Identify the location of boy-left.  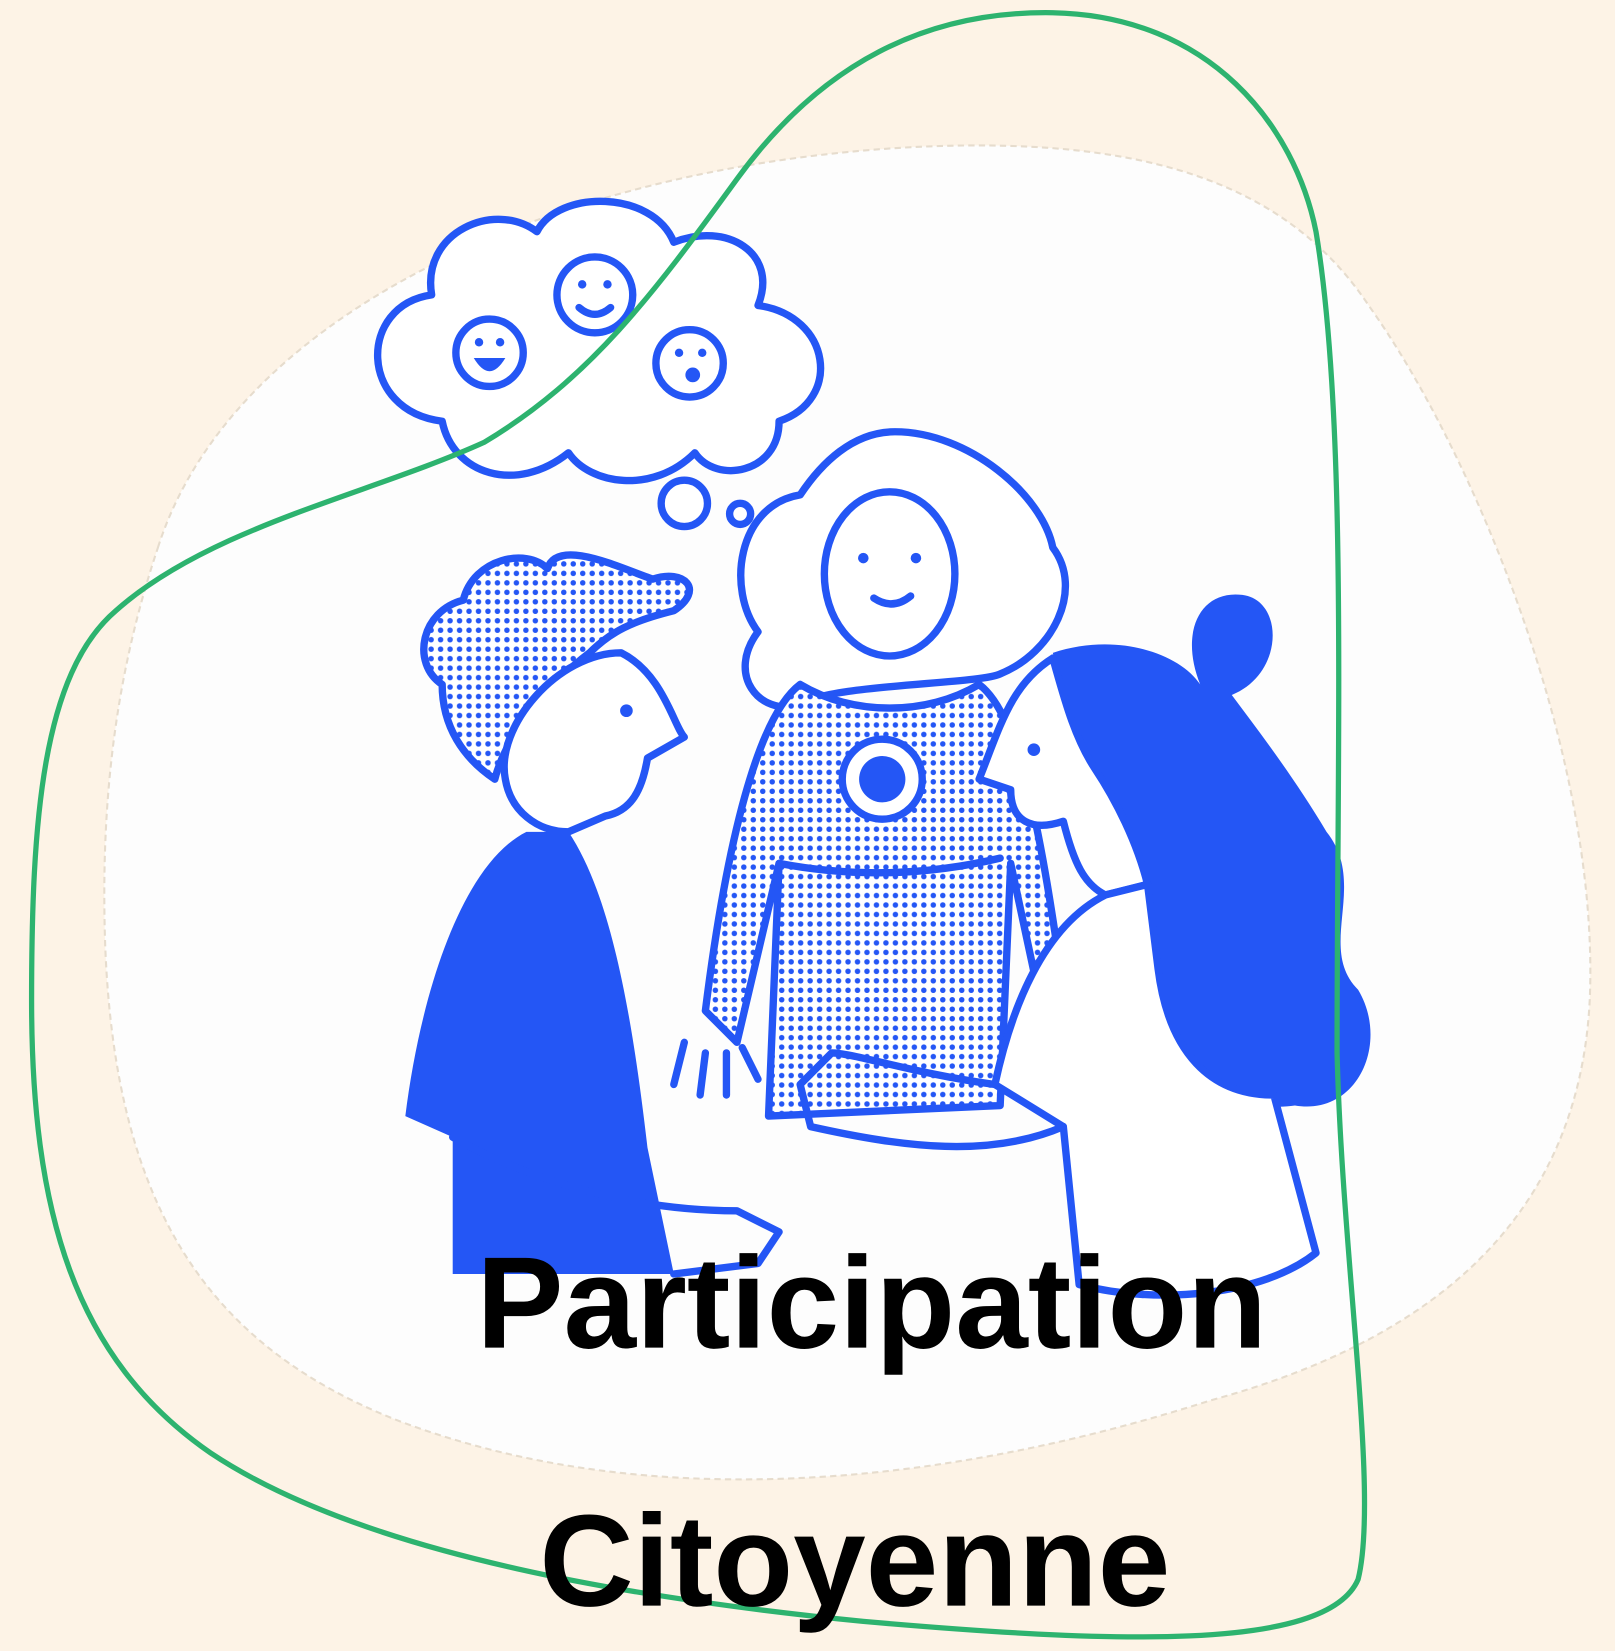
(594, 914).